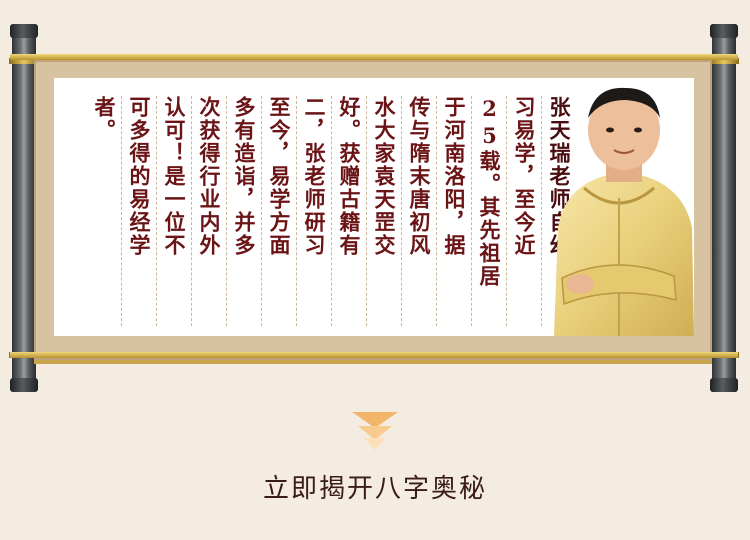  Describe the element at coordinates (374, 57) in the screenshot. I see `gold-trim-top` at that location.